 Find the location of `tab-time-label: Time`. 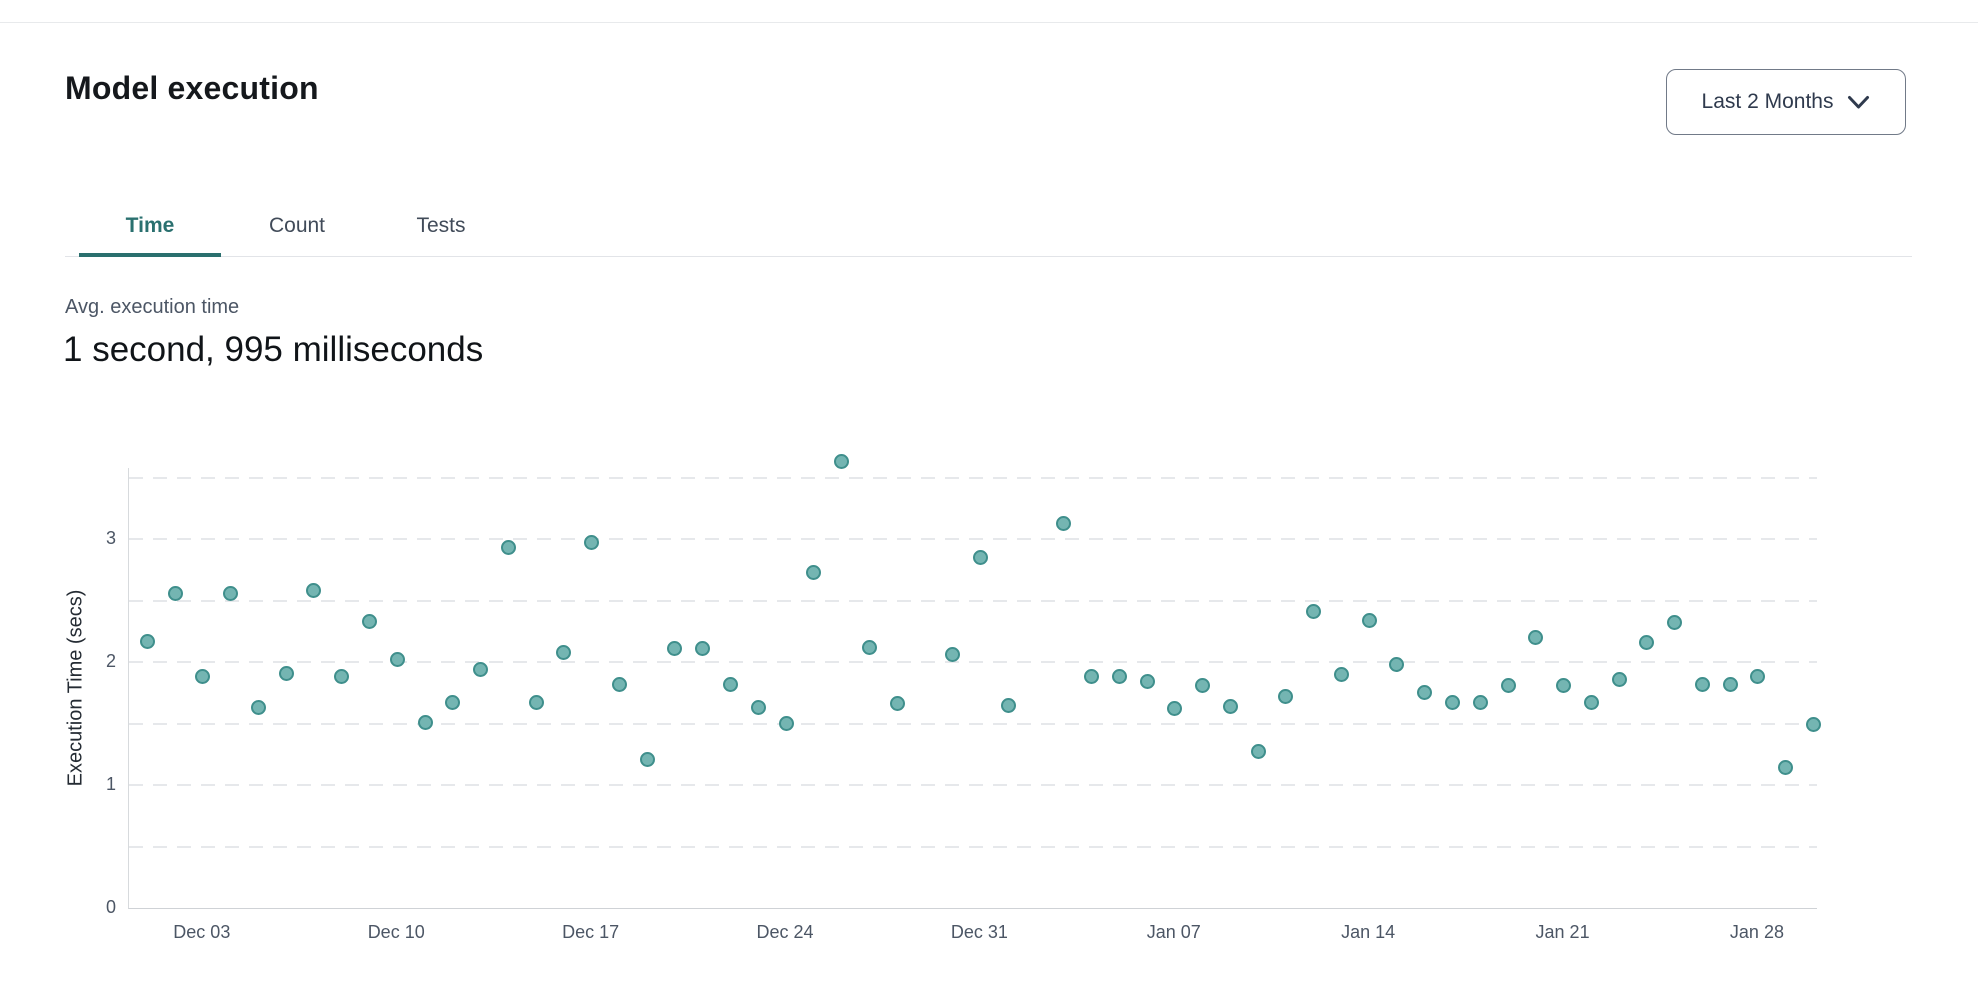

tab-time-label: Time is located at coordinates (150, 225).